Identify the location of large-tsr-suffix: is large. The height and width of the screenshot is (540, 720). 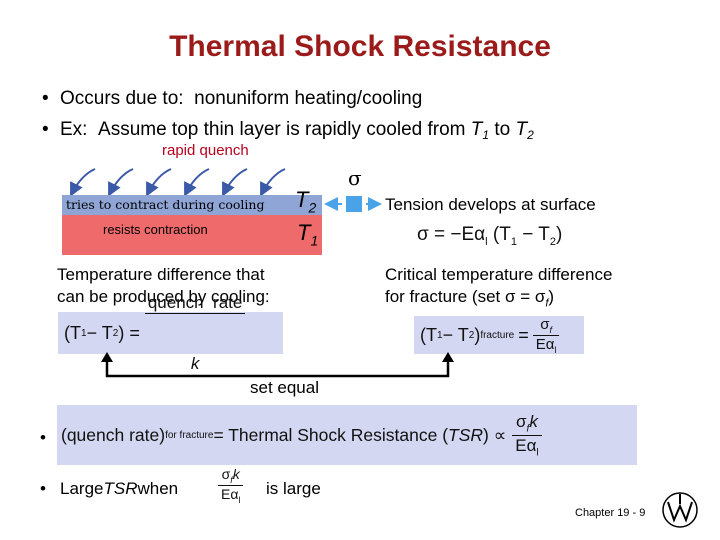
(293, 488).